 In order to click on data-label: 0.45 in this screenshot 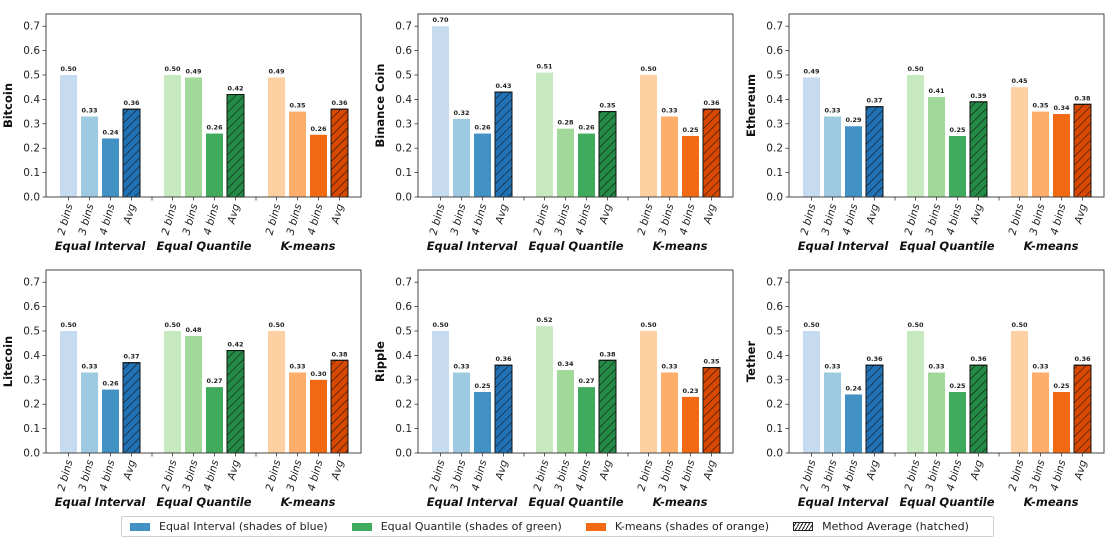, I will do `click(1019, 81)`.